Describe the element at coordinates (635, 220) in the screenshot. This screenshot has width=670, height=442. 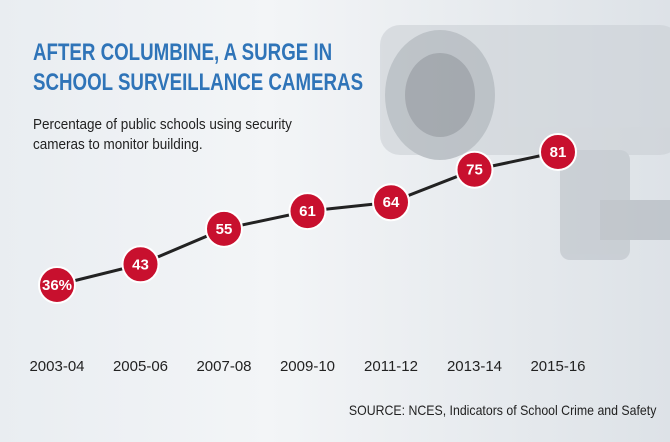
I see `camera-bracket` at that location.